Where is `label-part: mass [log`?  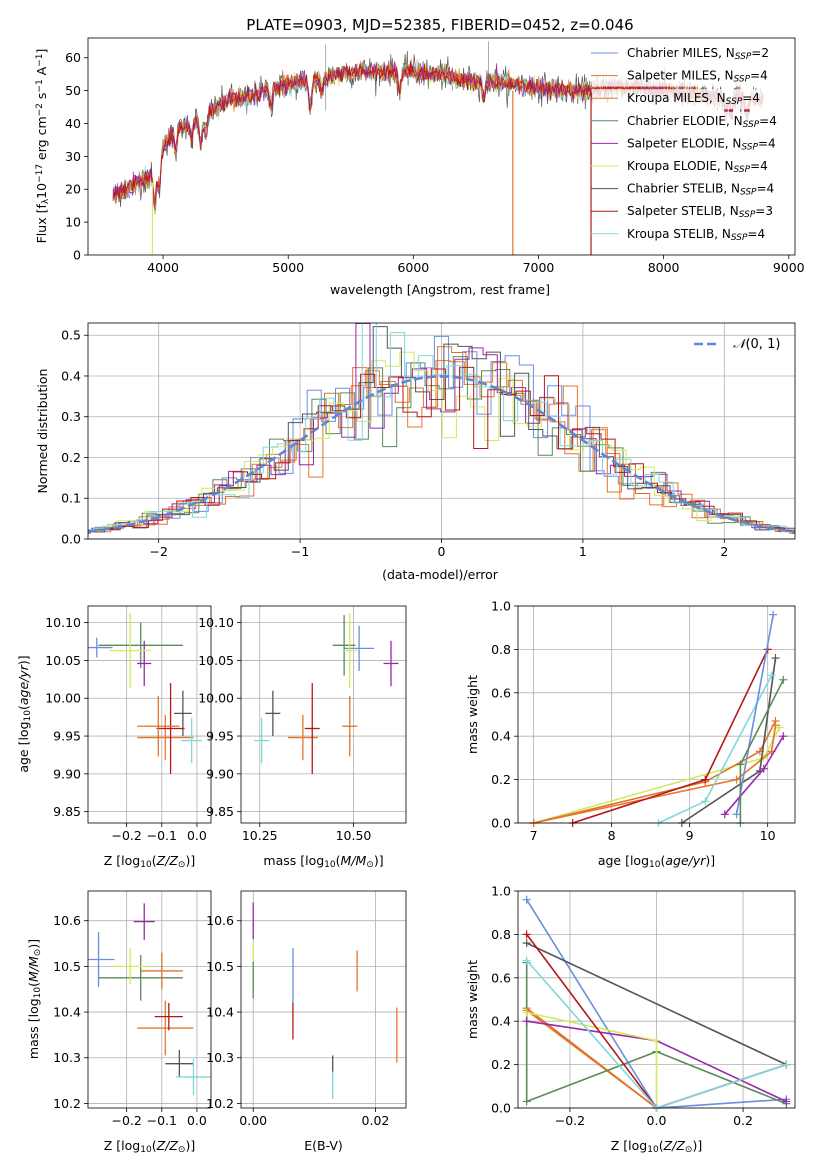
label-part: mass [log is located at coordinates (293, 860).